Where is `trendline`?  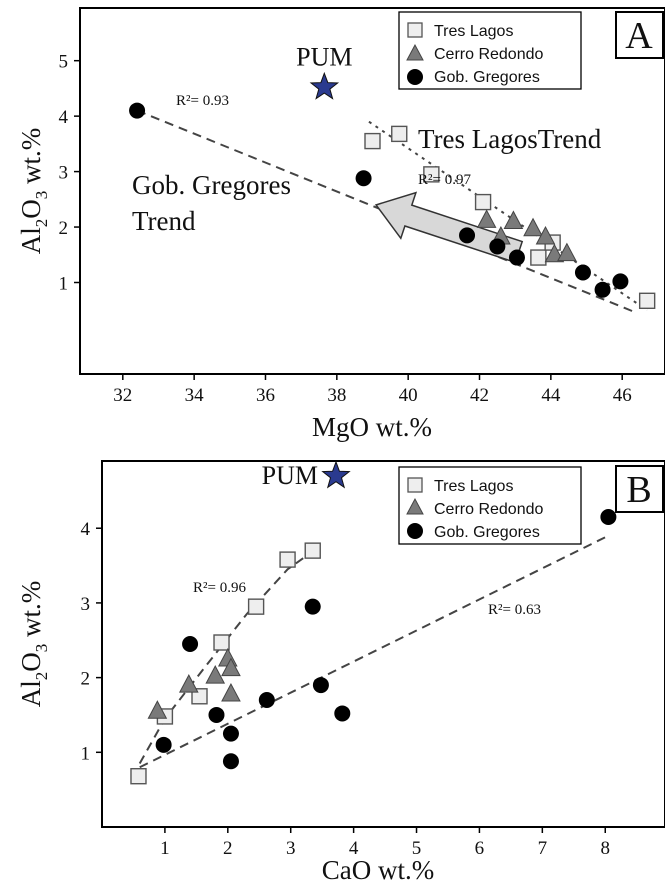
trendline is located at coordinates (508, 216).